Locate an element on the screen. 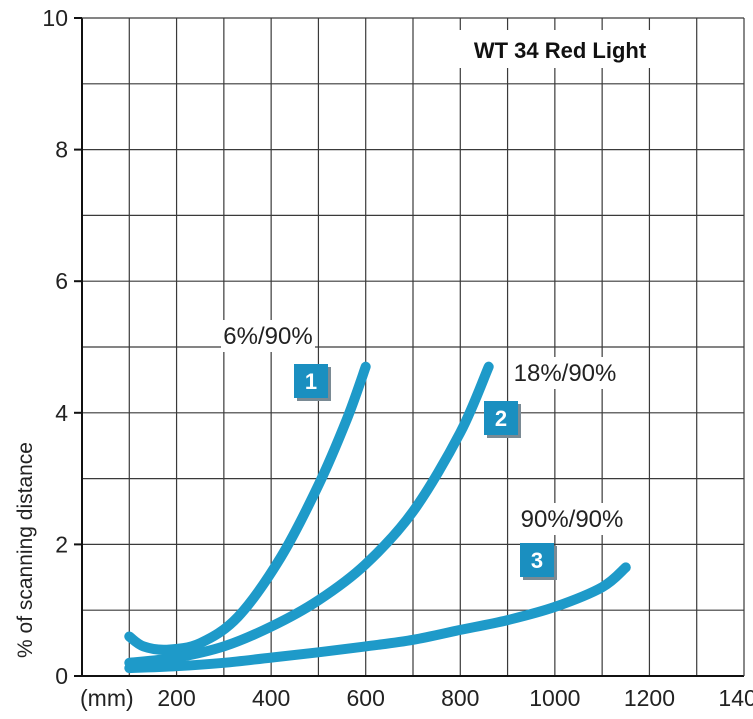 This screenshot has height=719, width=753. chart-title: WT 34 Red Light is located at coordinates (560, 50).